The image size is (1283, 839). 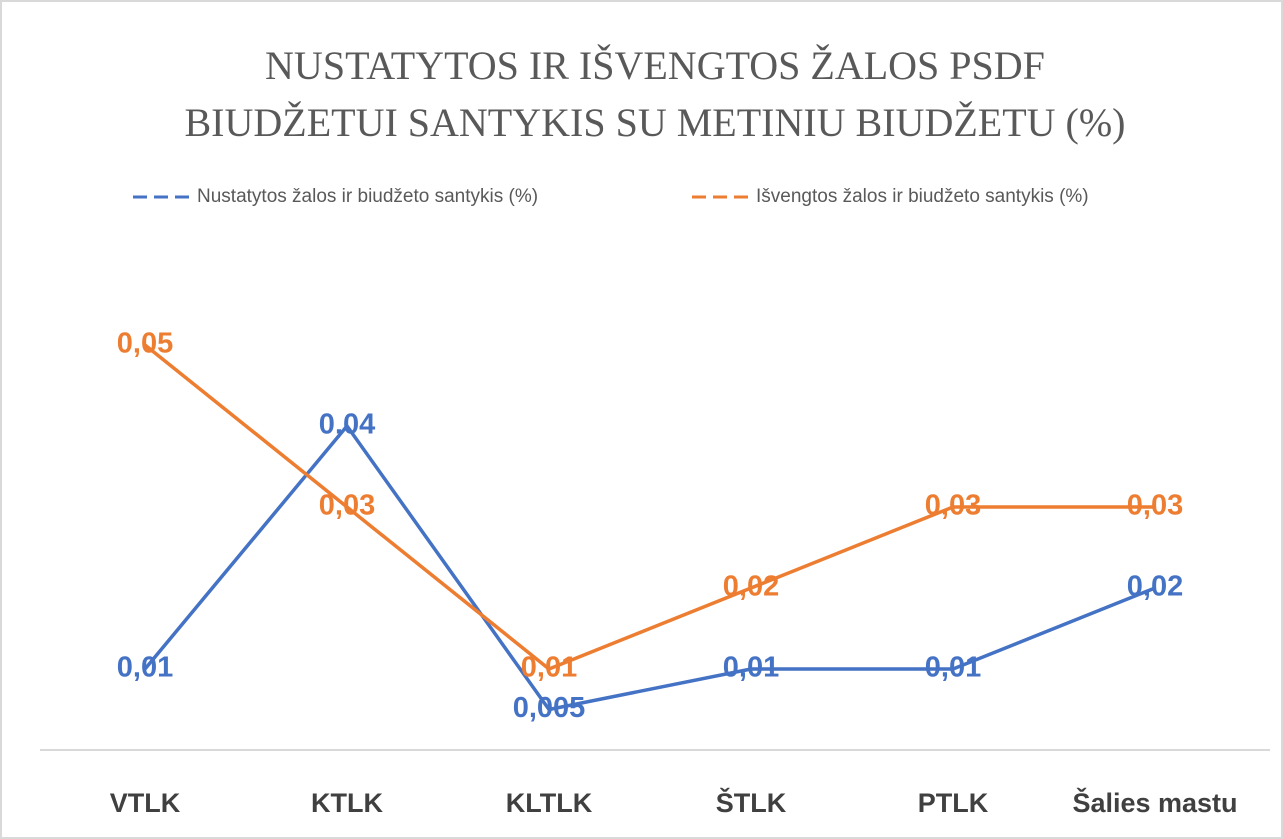 What do you see at coordinates (347, 803) in the screenshot?
I see `x-tick-label: KTLK` at bounding box center [347, 803].